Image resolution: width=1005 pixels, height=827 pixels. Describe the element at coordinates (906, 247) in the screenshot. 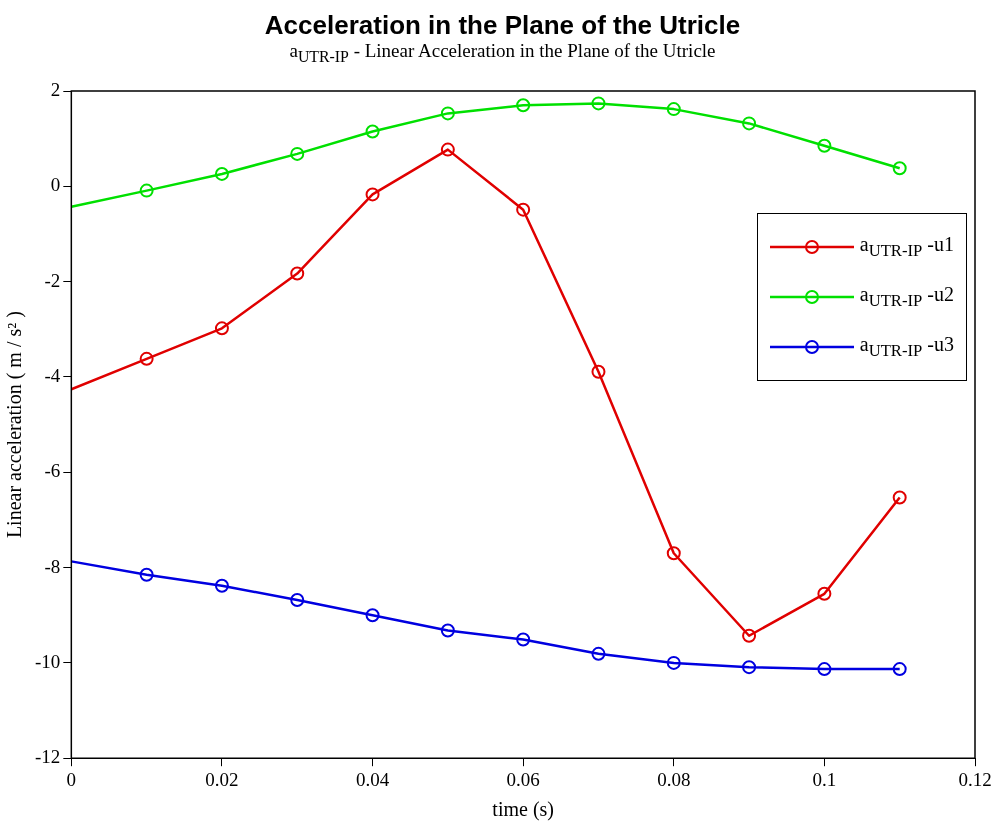

I see `legend-label: a$_{UTR-IP}$ -u1` at that location.